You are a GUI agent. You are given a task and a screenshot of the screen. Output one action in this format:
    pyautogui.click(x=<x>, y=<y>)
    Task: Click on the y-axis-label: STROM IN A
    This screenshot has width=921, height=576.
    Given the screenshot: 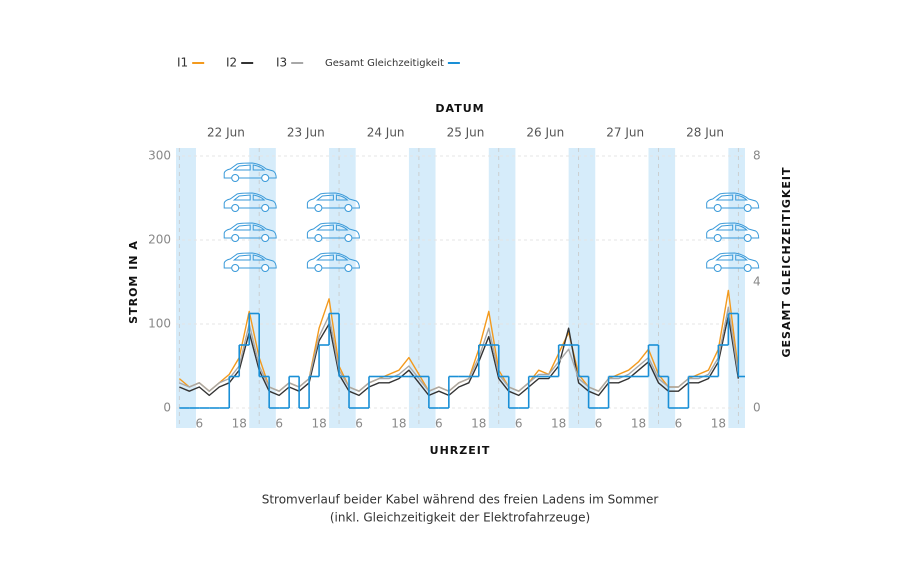 What is the action you would take?
    pyautogui.click(x=133, y=282)
    